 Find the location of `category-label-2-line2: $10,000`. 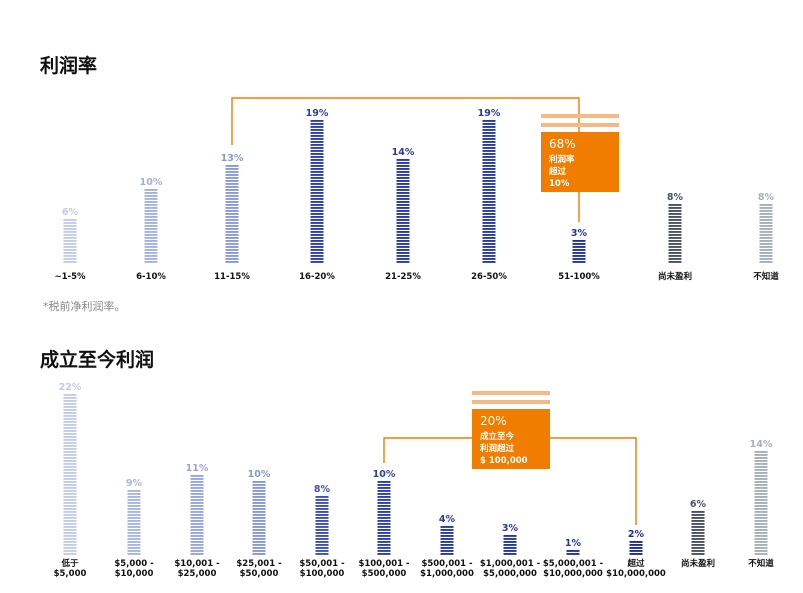

category-label-2-line2: $10,000 is located at coordinates (134, 574).